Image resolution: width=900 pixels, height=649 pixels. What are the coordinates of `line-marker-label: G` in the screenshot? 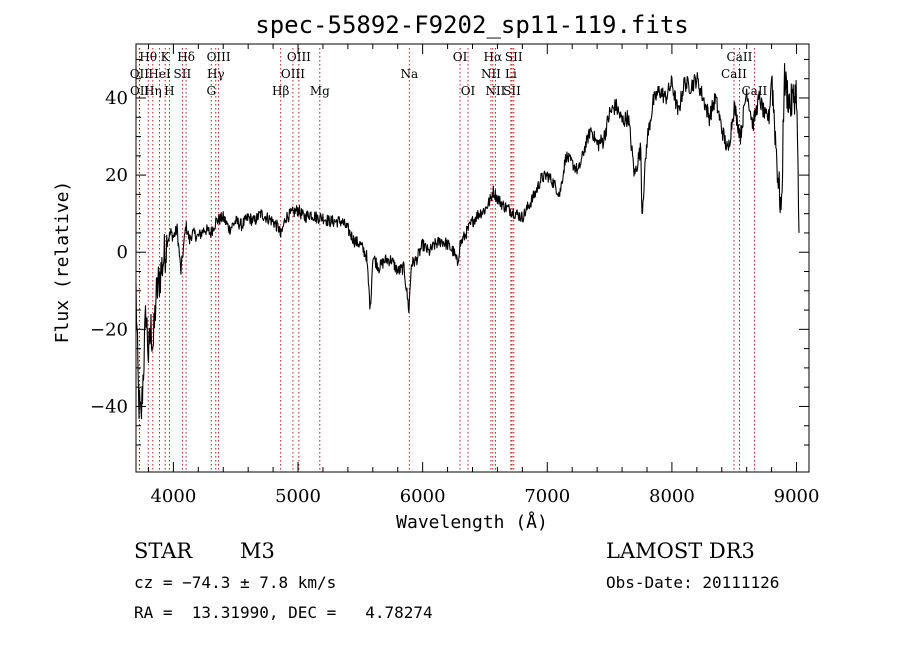 It's located at (211, 91).